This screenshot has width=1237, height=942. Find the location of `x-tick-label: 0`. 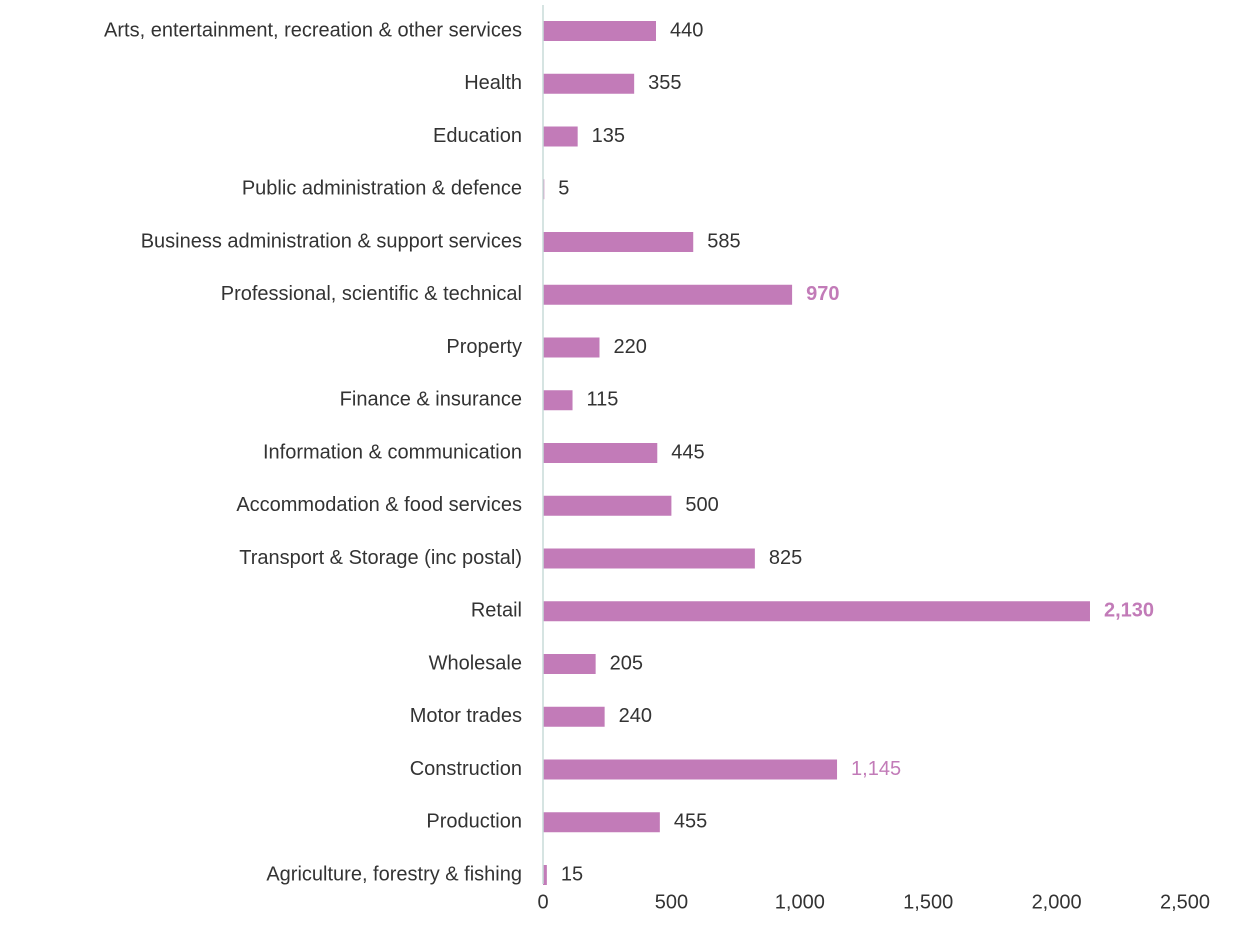

x-tick-label: 0 is located at coordinates (542, 902).